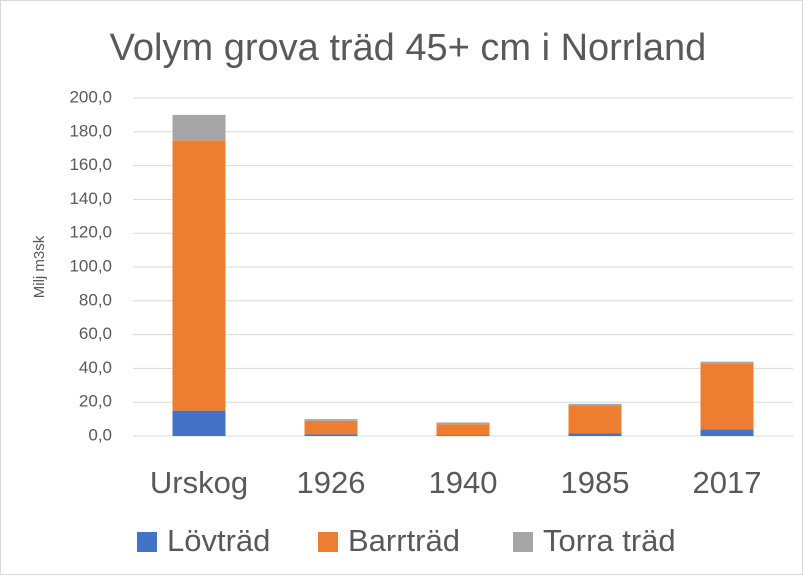  Describe the element at coordinates (463, 482) in the screenshot. I see `x-tick-label: 1940` at that location.